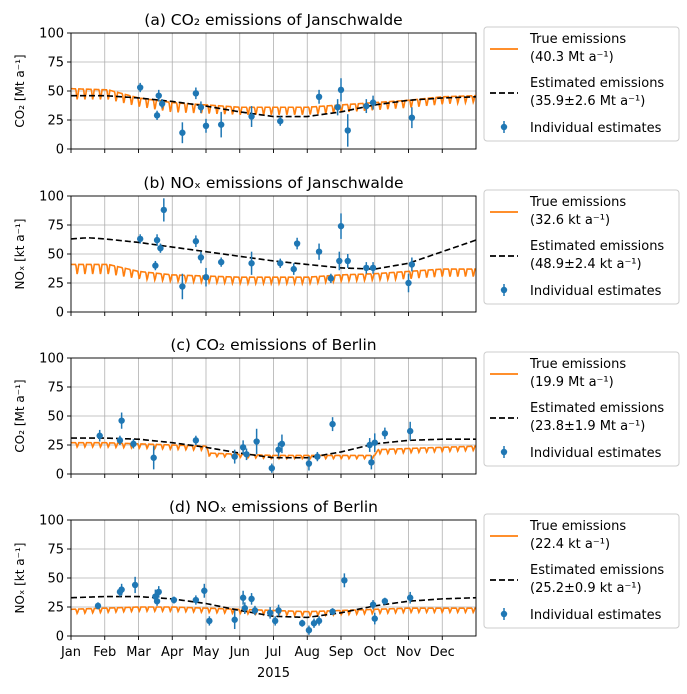 Image resolution: width=687 pixels, height=694 pixels. What do you see at coordinates (138, 652) in the screenshot?
I see `x-tick-label: Mar` at bounding box center [138, 652].